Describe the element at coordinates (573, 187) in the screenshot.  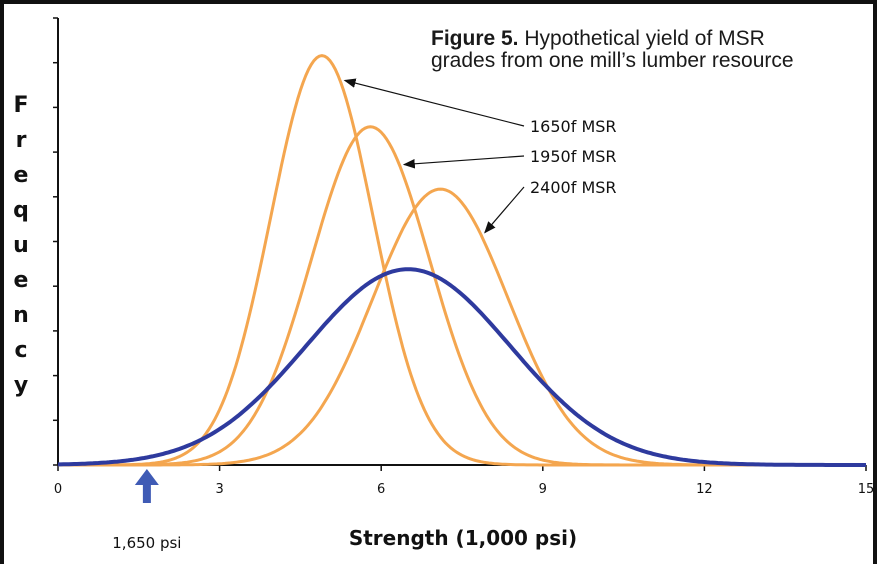
I see `series-label: 2400f MSR` at that location.